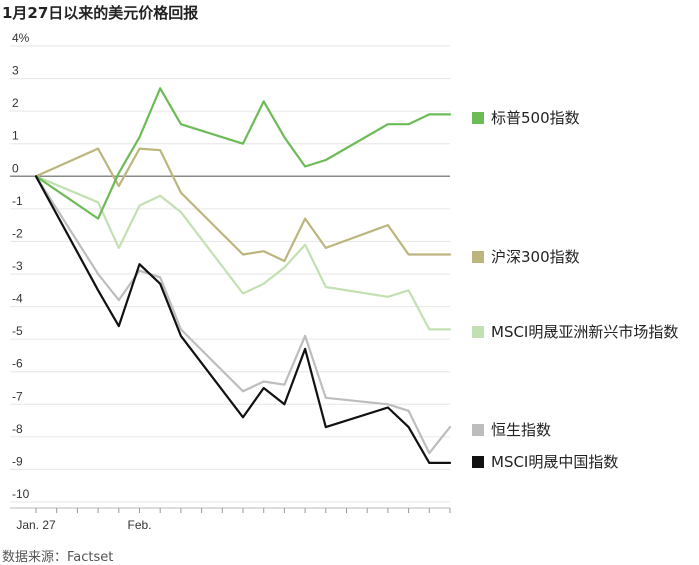 Image resolution: width=699 pixels, height=565 pixels. What do you see at coordinates (584, 332) in the screenshot?
I see `legend-label: MSCI明晟亚洲新兴市场指数` at bounding box center [584, 332].